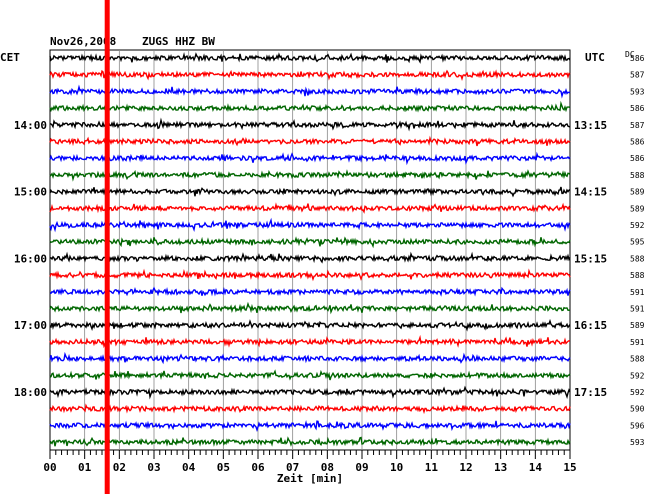  I want to click on x-tick-label: 11, so click(432, 467).